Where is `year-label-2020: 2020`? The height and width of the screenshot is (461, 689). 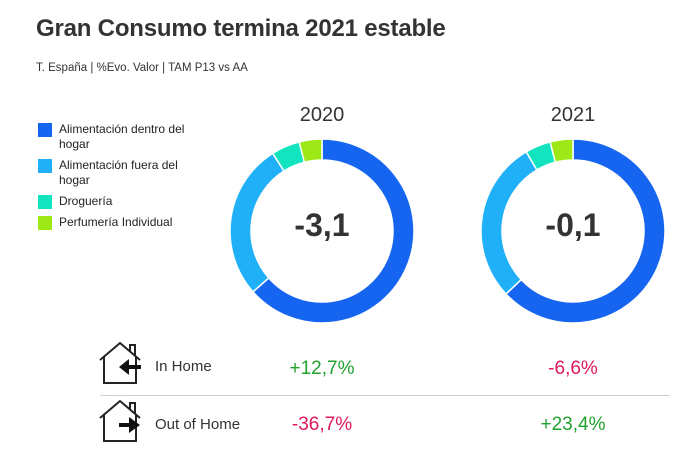
year-label-2020: 2020 is located at coordinates (322, 115).